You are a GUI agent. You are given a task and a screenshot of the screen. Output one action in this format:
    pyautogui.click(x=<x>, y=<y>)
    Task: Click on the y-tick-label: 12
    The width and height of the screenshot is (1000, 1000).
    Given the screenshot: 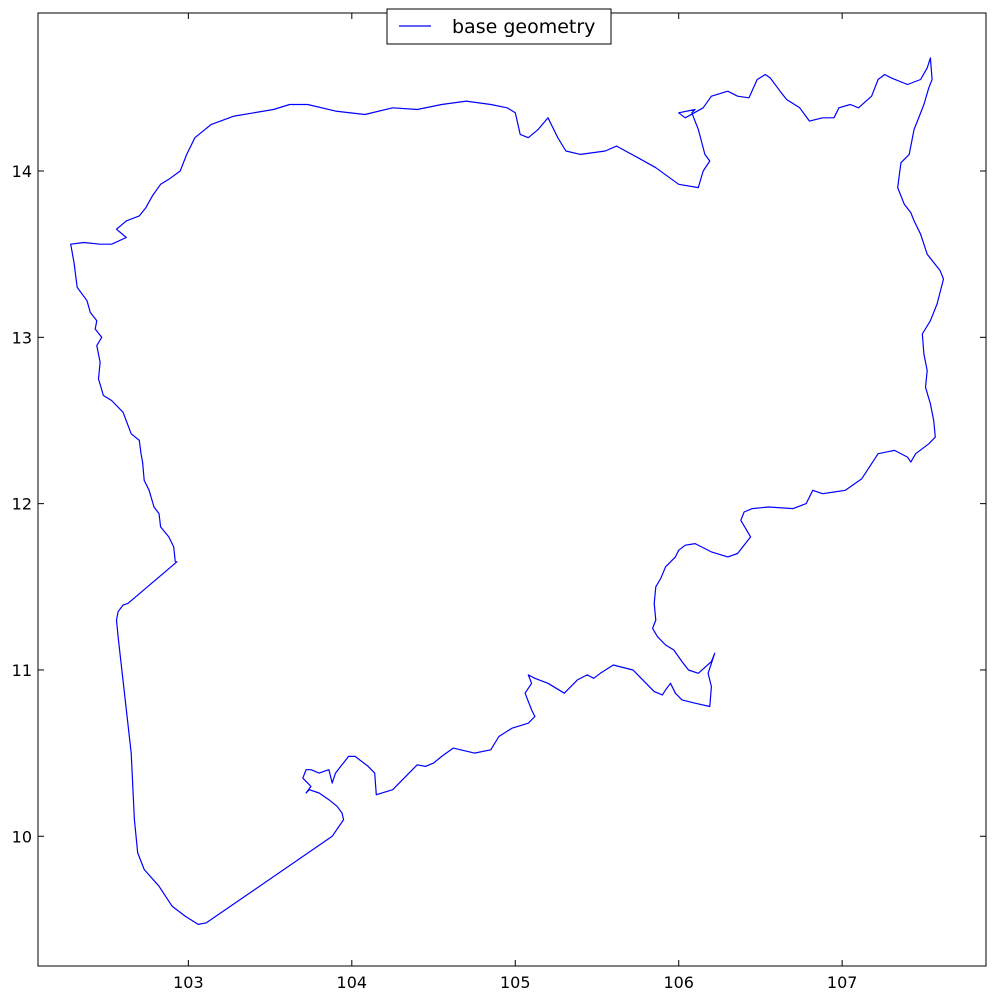 What is the action you would take?
    pyautogui.click(x=22, y=504)
    